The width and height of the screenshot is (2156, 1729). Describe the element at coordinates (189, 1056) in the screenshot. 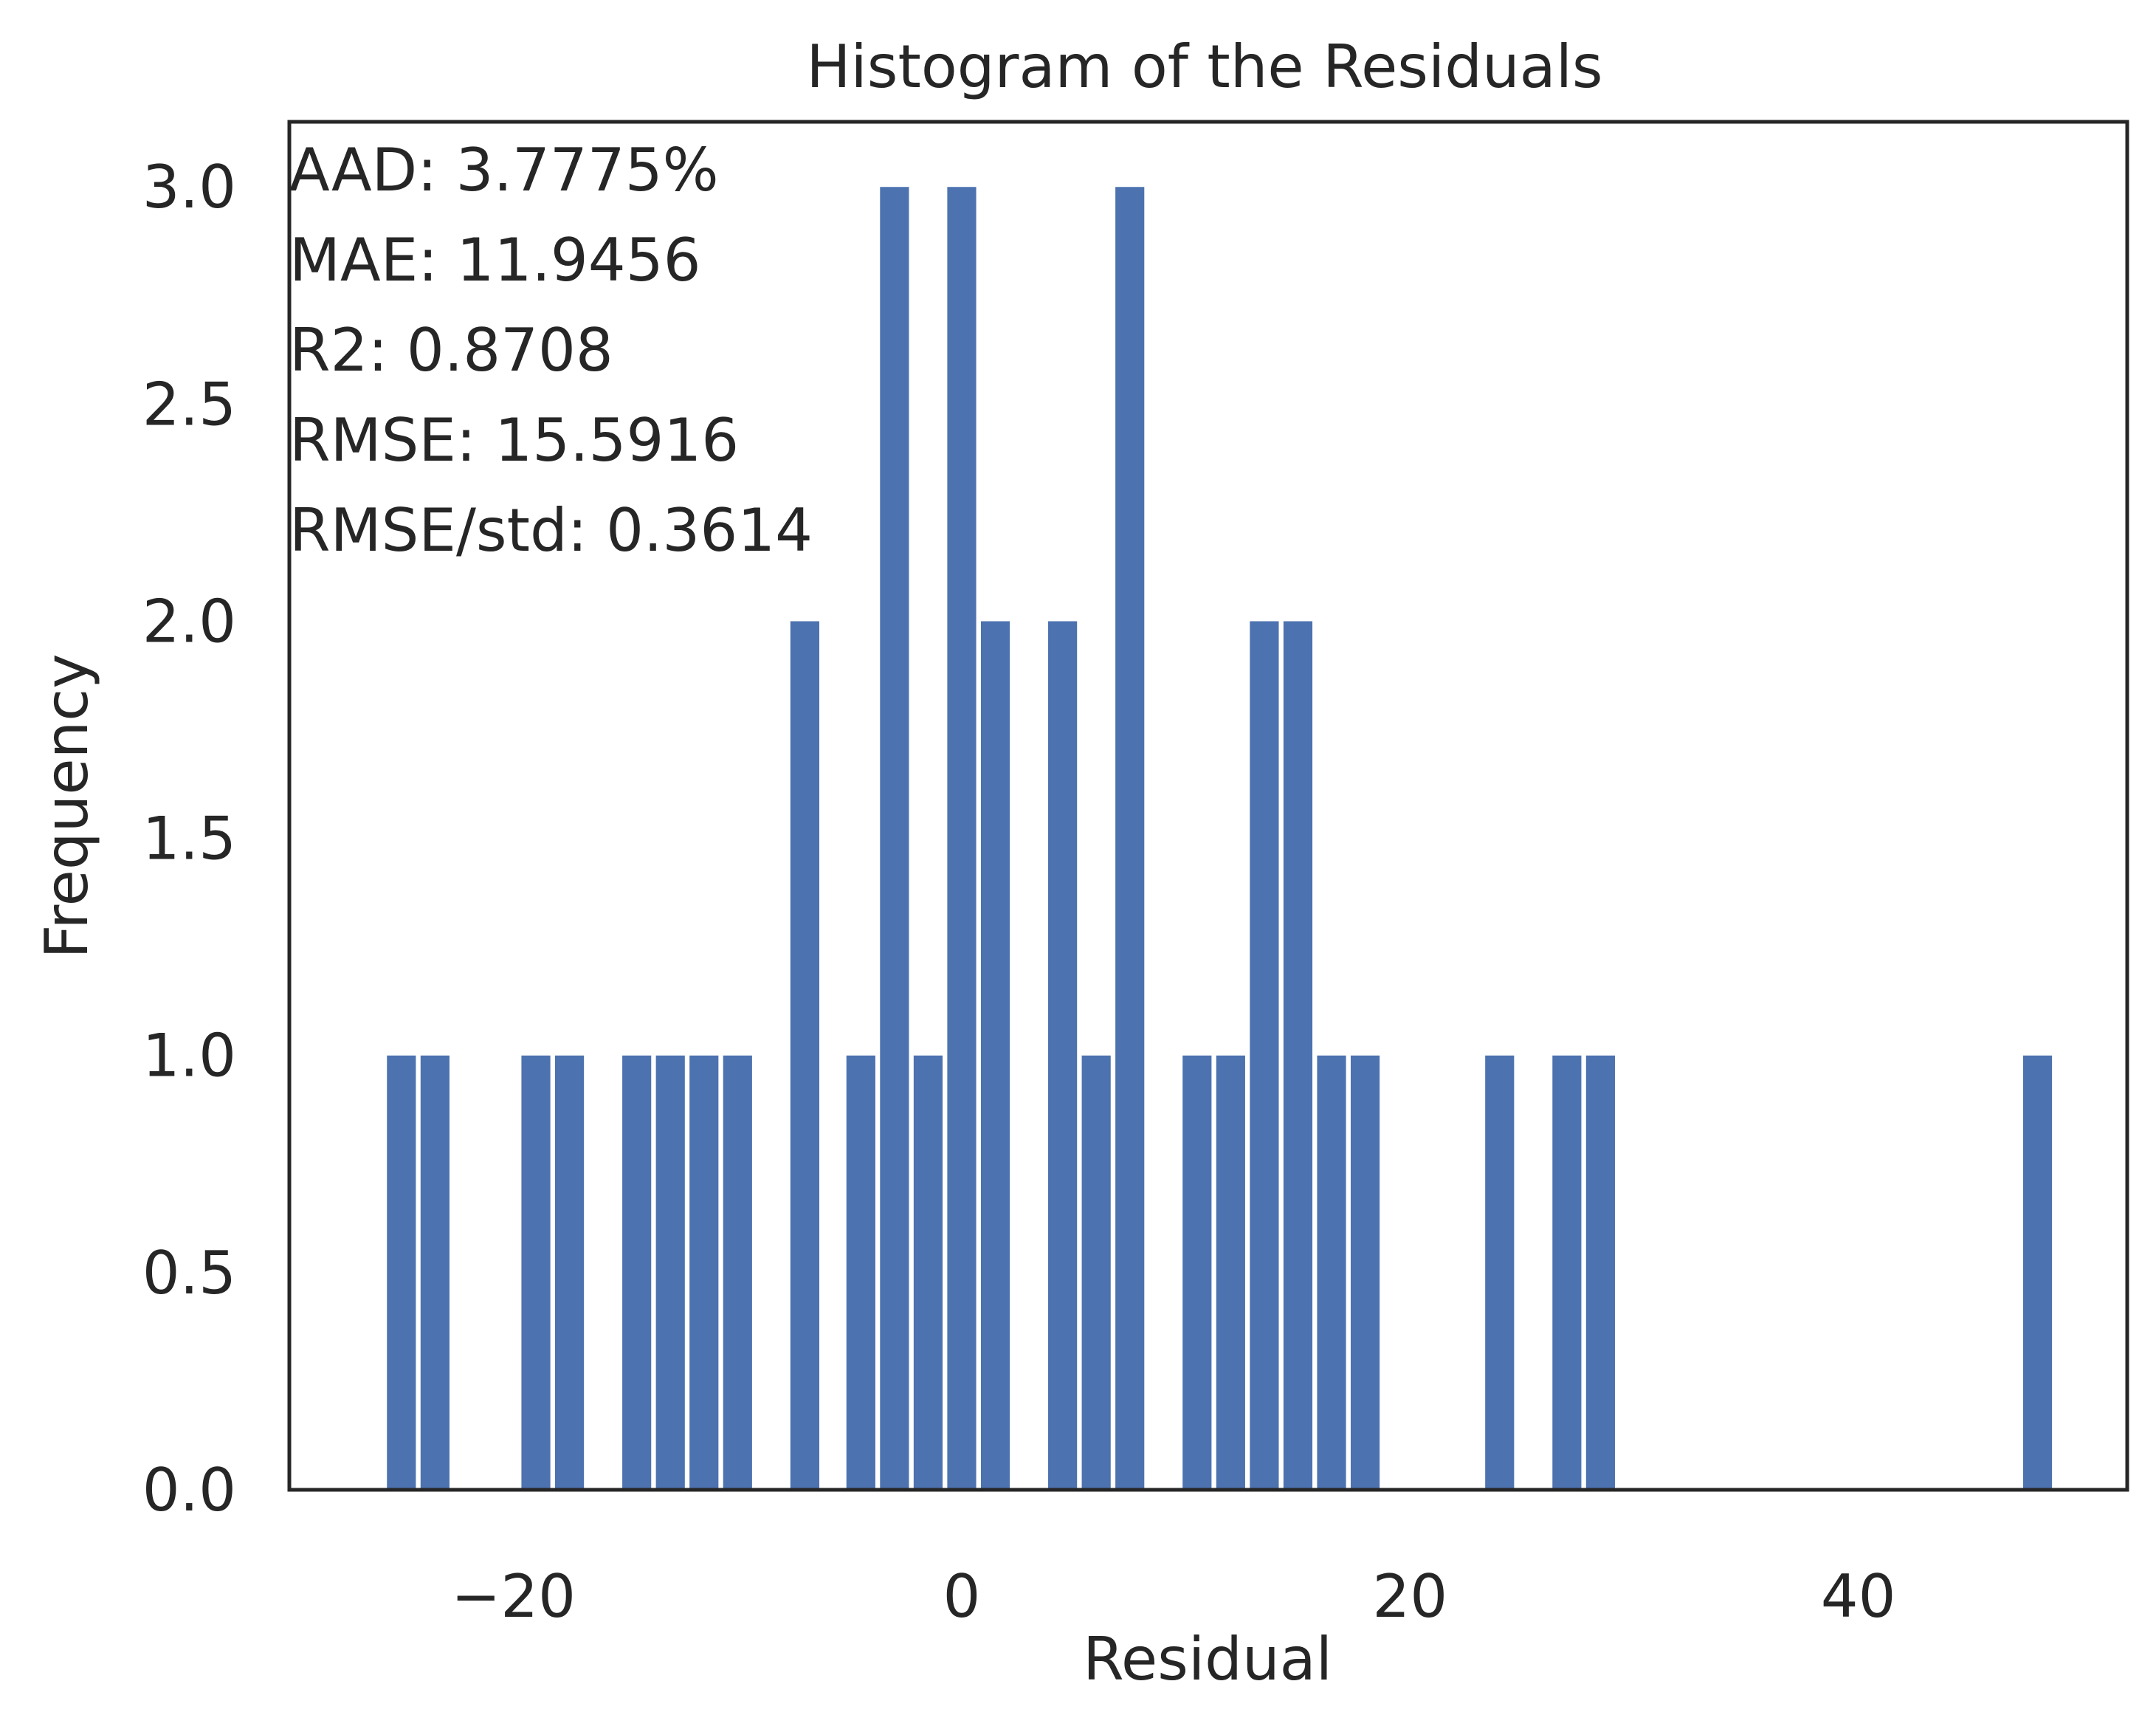

I see `y-tick-label-2: 1.0` at that location.